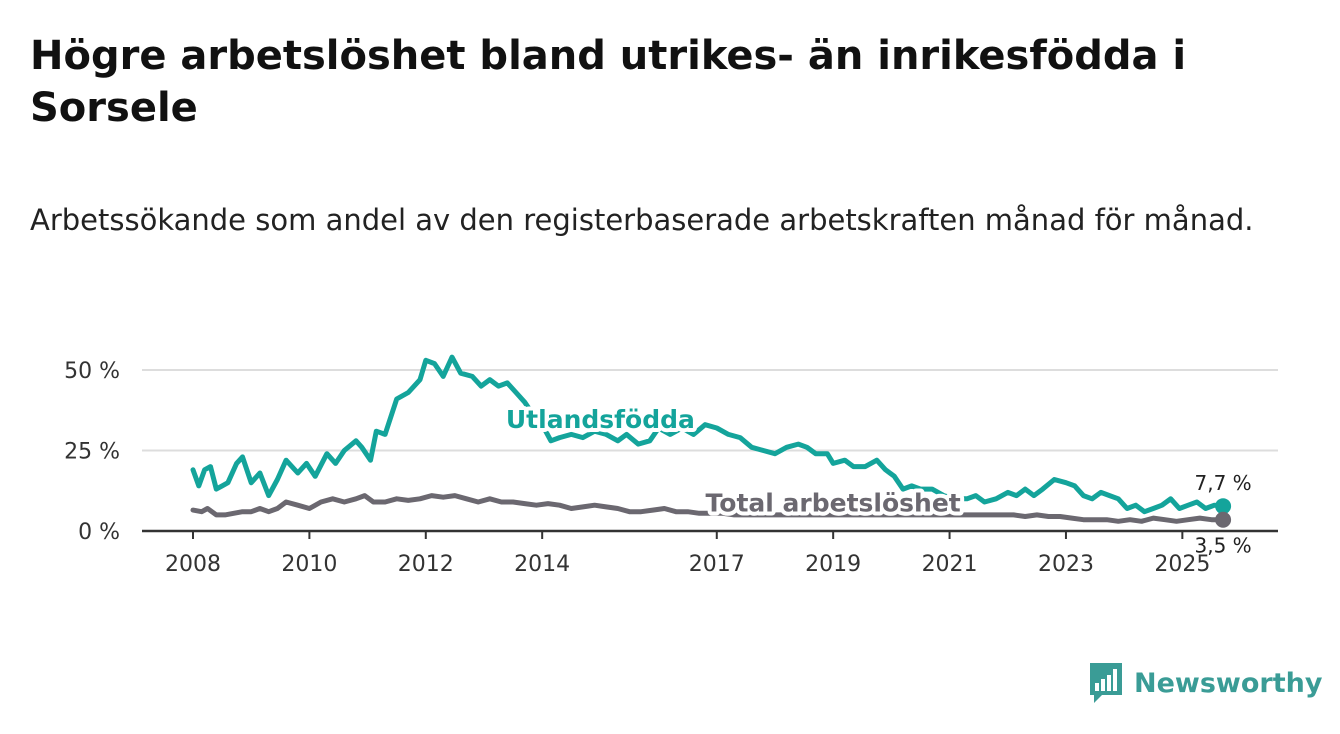  What do you see at coordinates (1228, 683) in the screenshot?
I see `brand-name: Newsworthy` at bounding box center [1228, 683].